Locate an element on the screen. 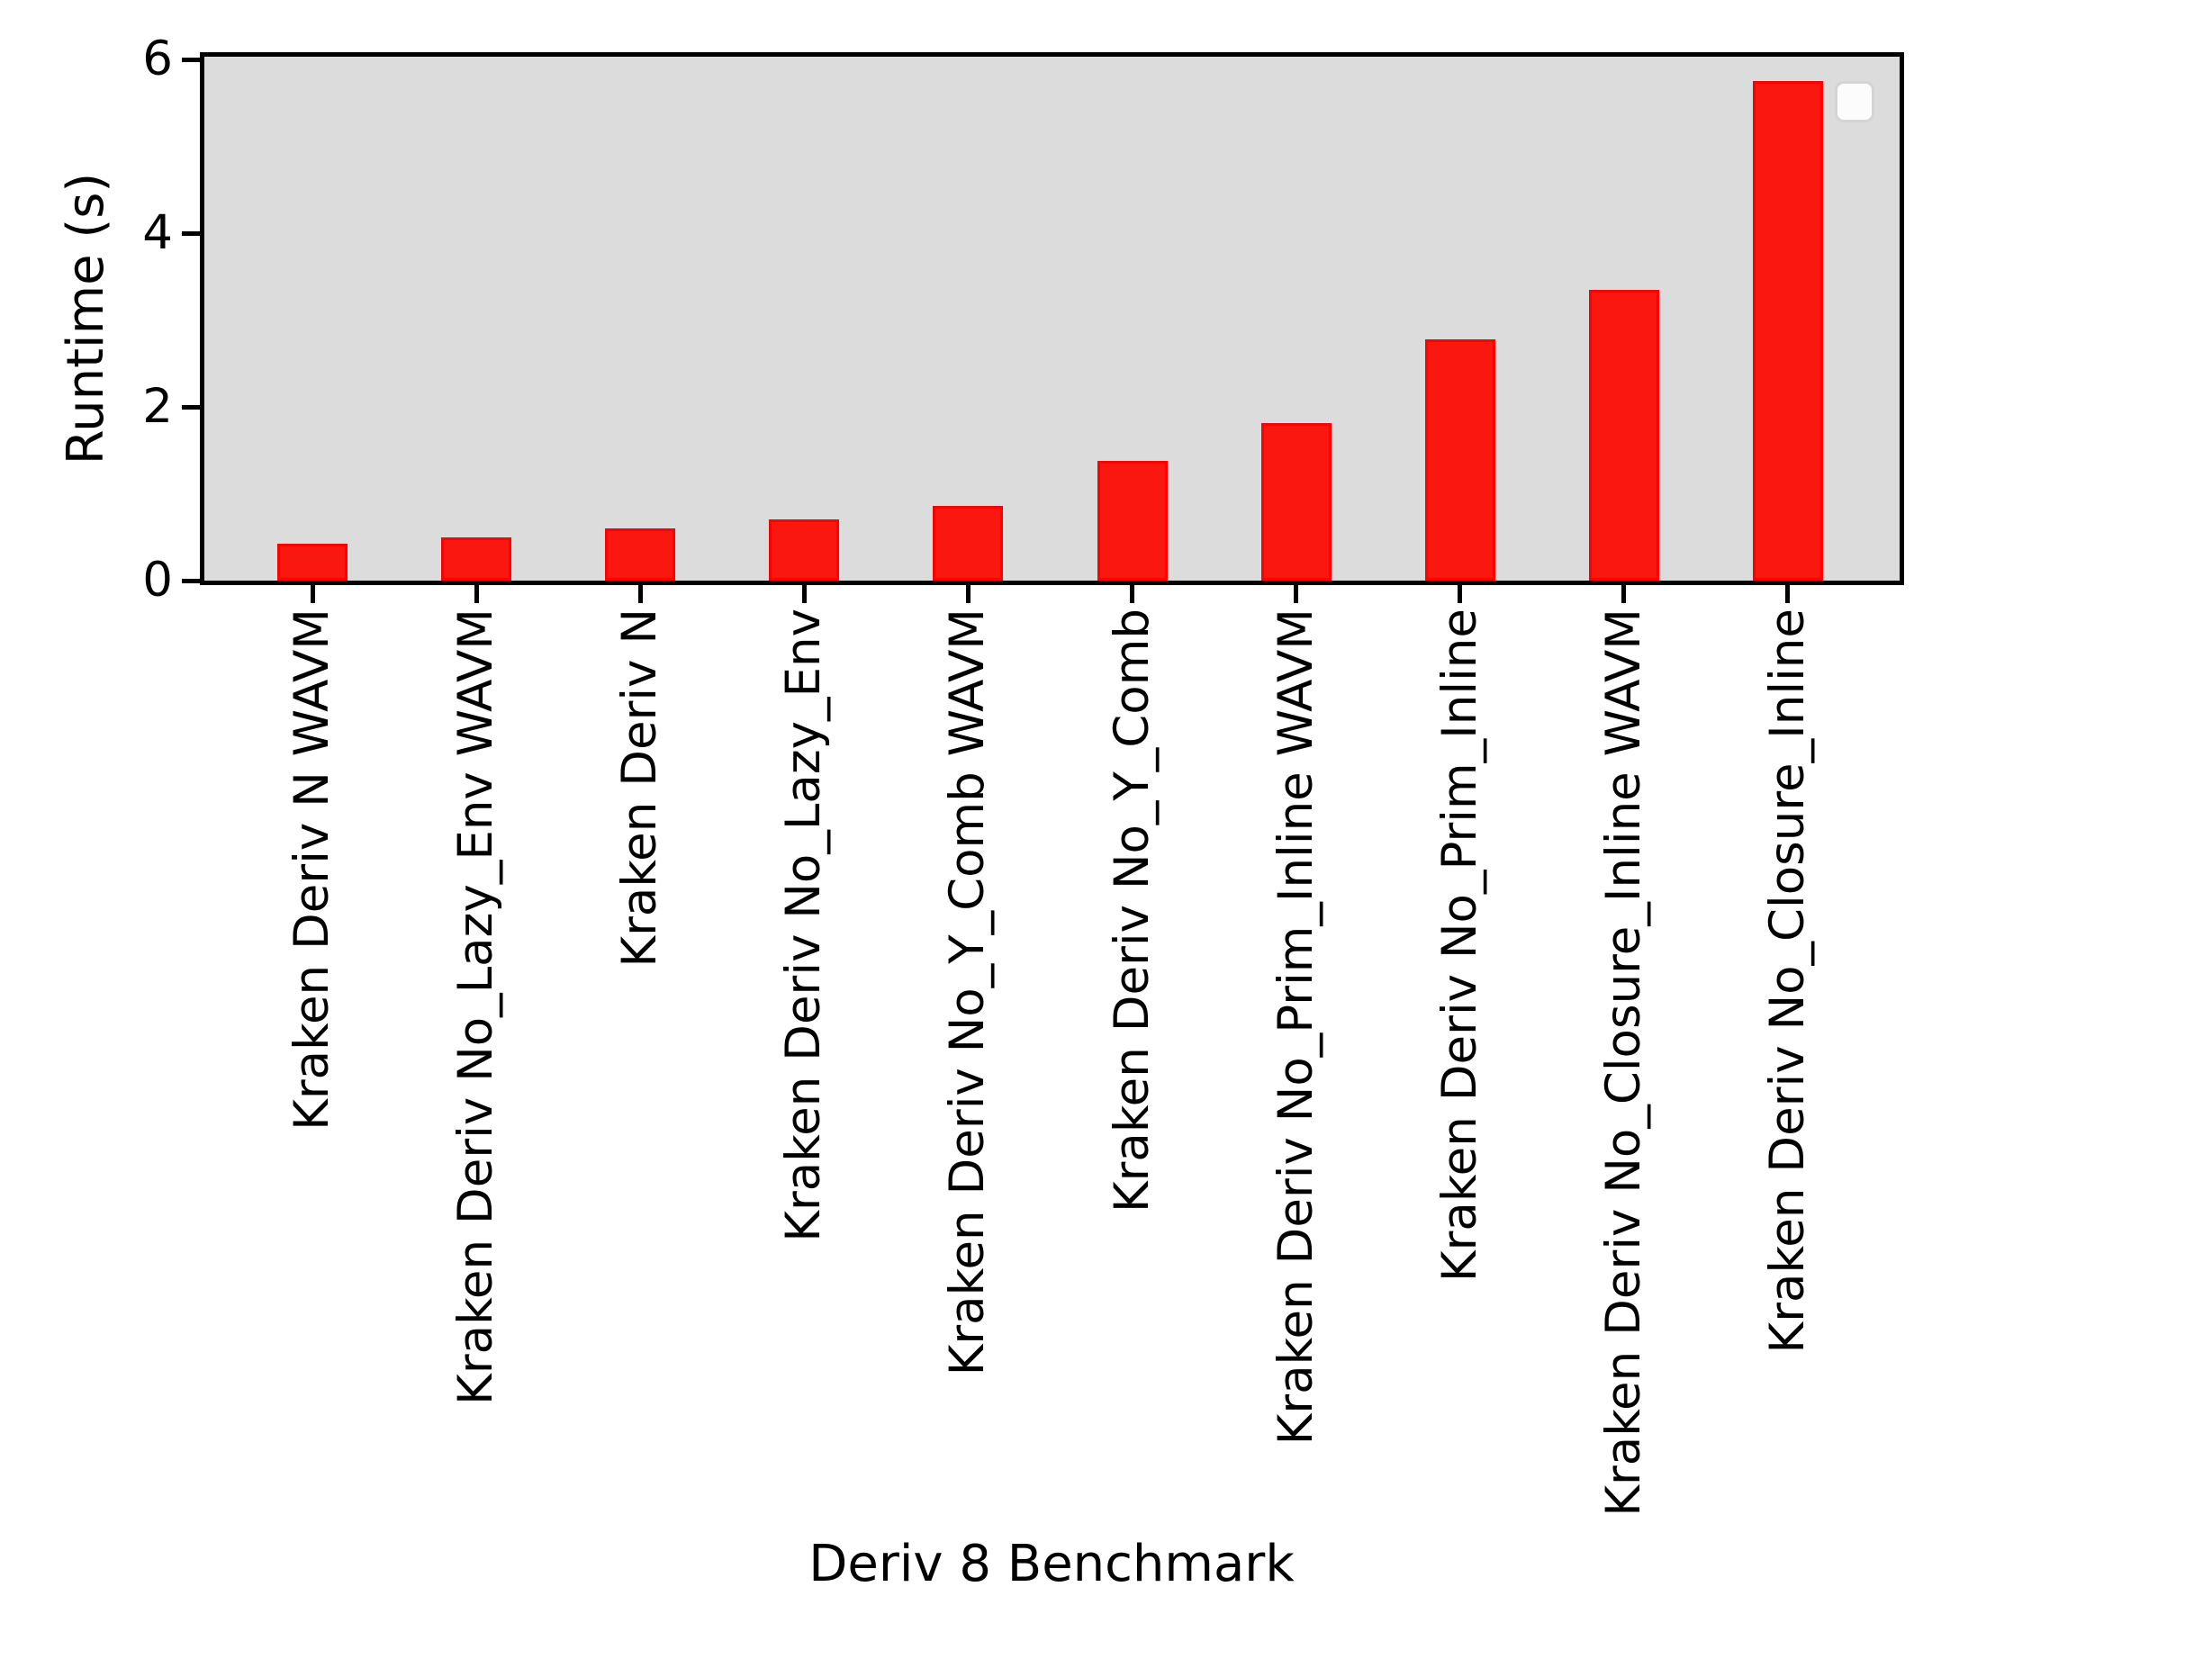 The image size is (2212, 1659). x-category-label-1: Kraken Deriv N WAVM is located at coordinates (311, 870).